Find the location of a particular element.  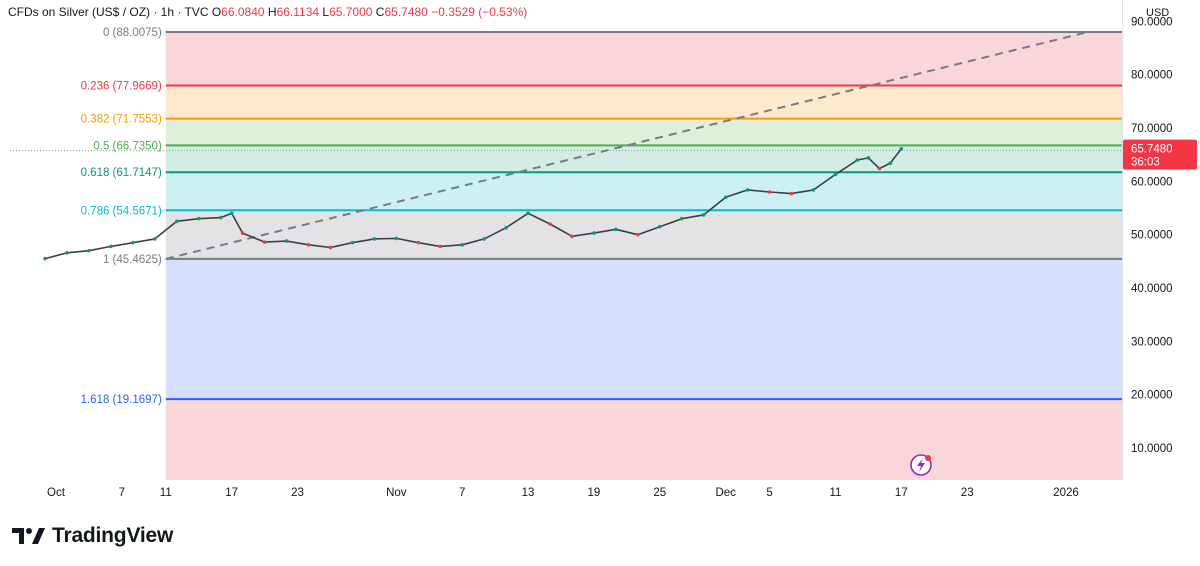

y-tick-label: 20.0000 is located at coordinates (1152, 396).